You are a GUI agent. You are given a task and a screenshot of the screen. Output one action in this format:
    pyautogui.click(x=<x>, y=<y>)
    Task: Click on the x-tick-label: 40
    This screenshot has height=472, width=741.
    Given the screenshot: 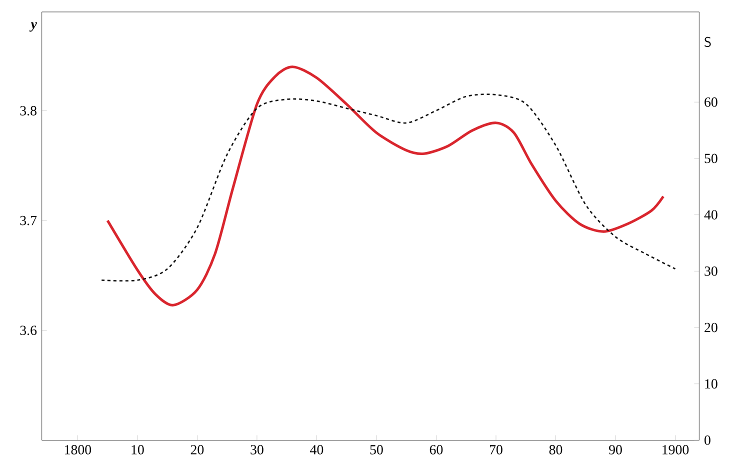 What is the action you would take?
    pyautogui.click(x=317, y=449)
    